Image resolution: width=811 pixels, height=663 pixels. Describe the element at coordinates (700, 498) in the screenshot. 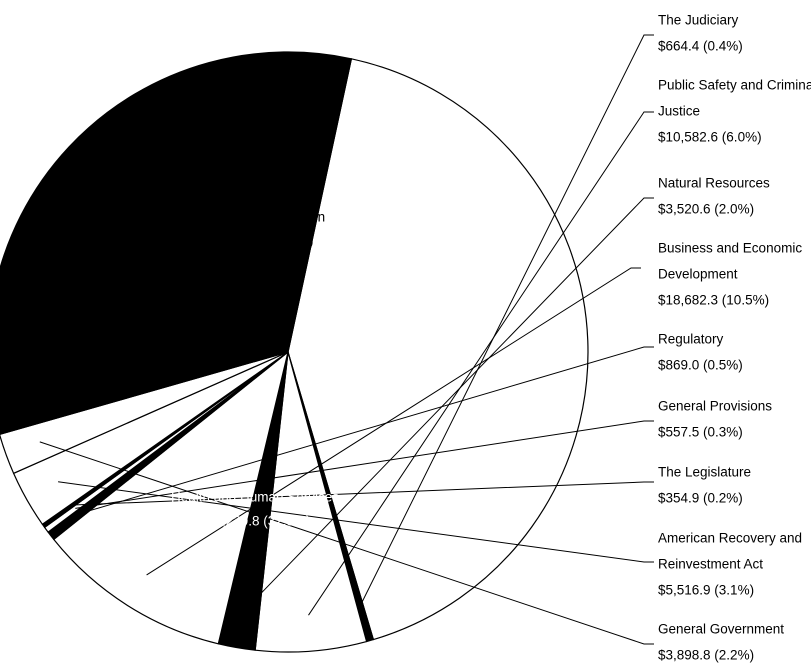

I see `slice-value: $354.9 (0.2%)` at that location.